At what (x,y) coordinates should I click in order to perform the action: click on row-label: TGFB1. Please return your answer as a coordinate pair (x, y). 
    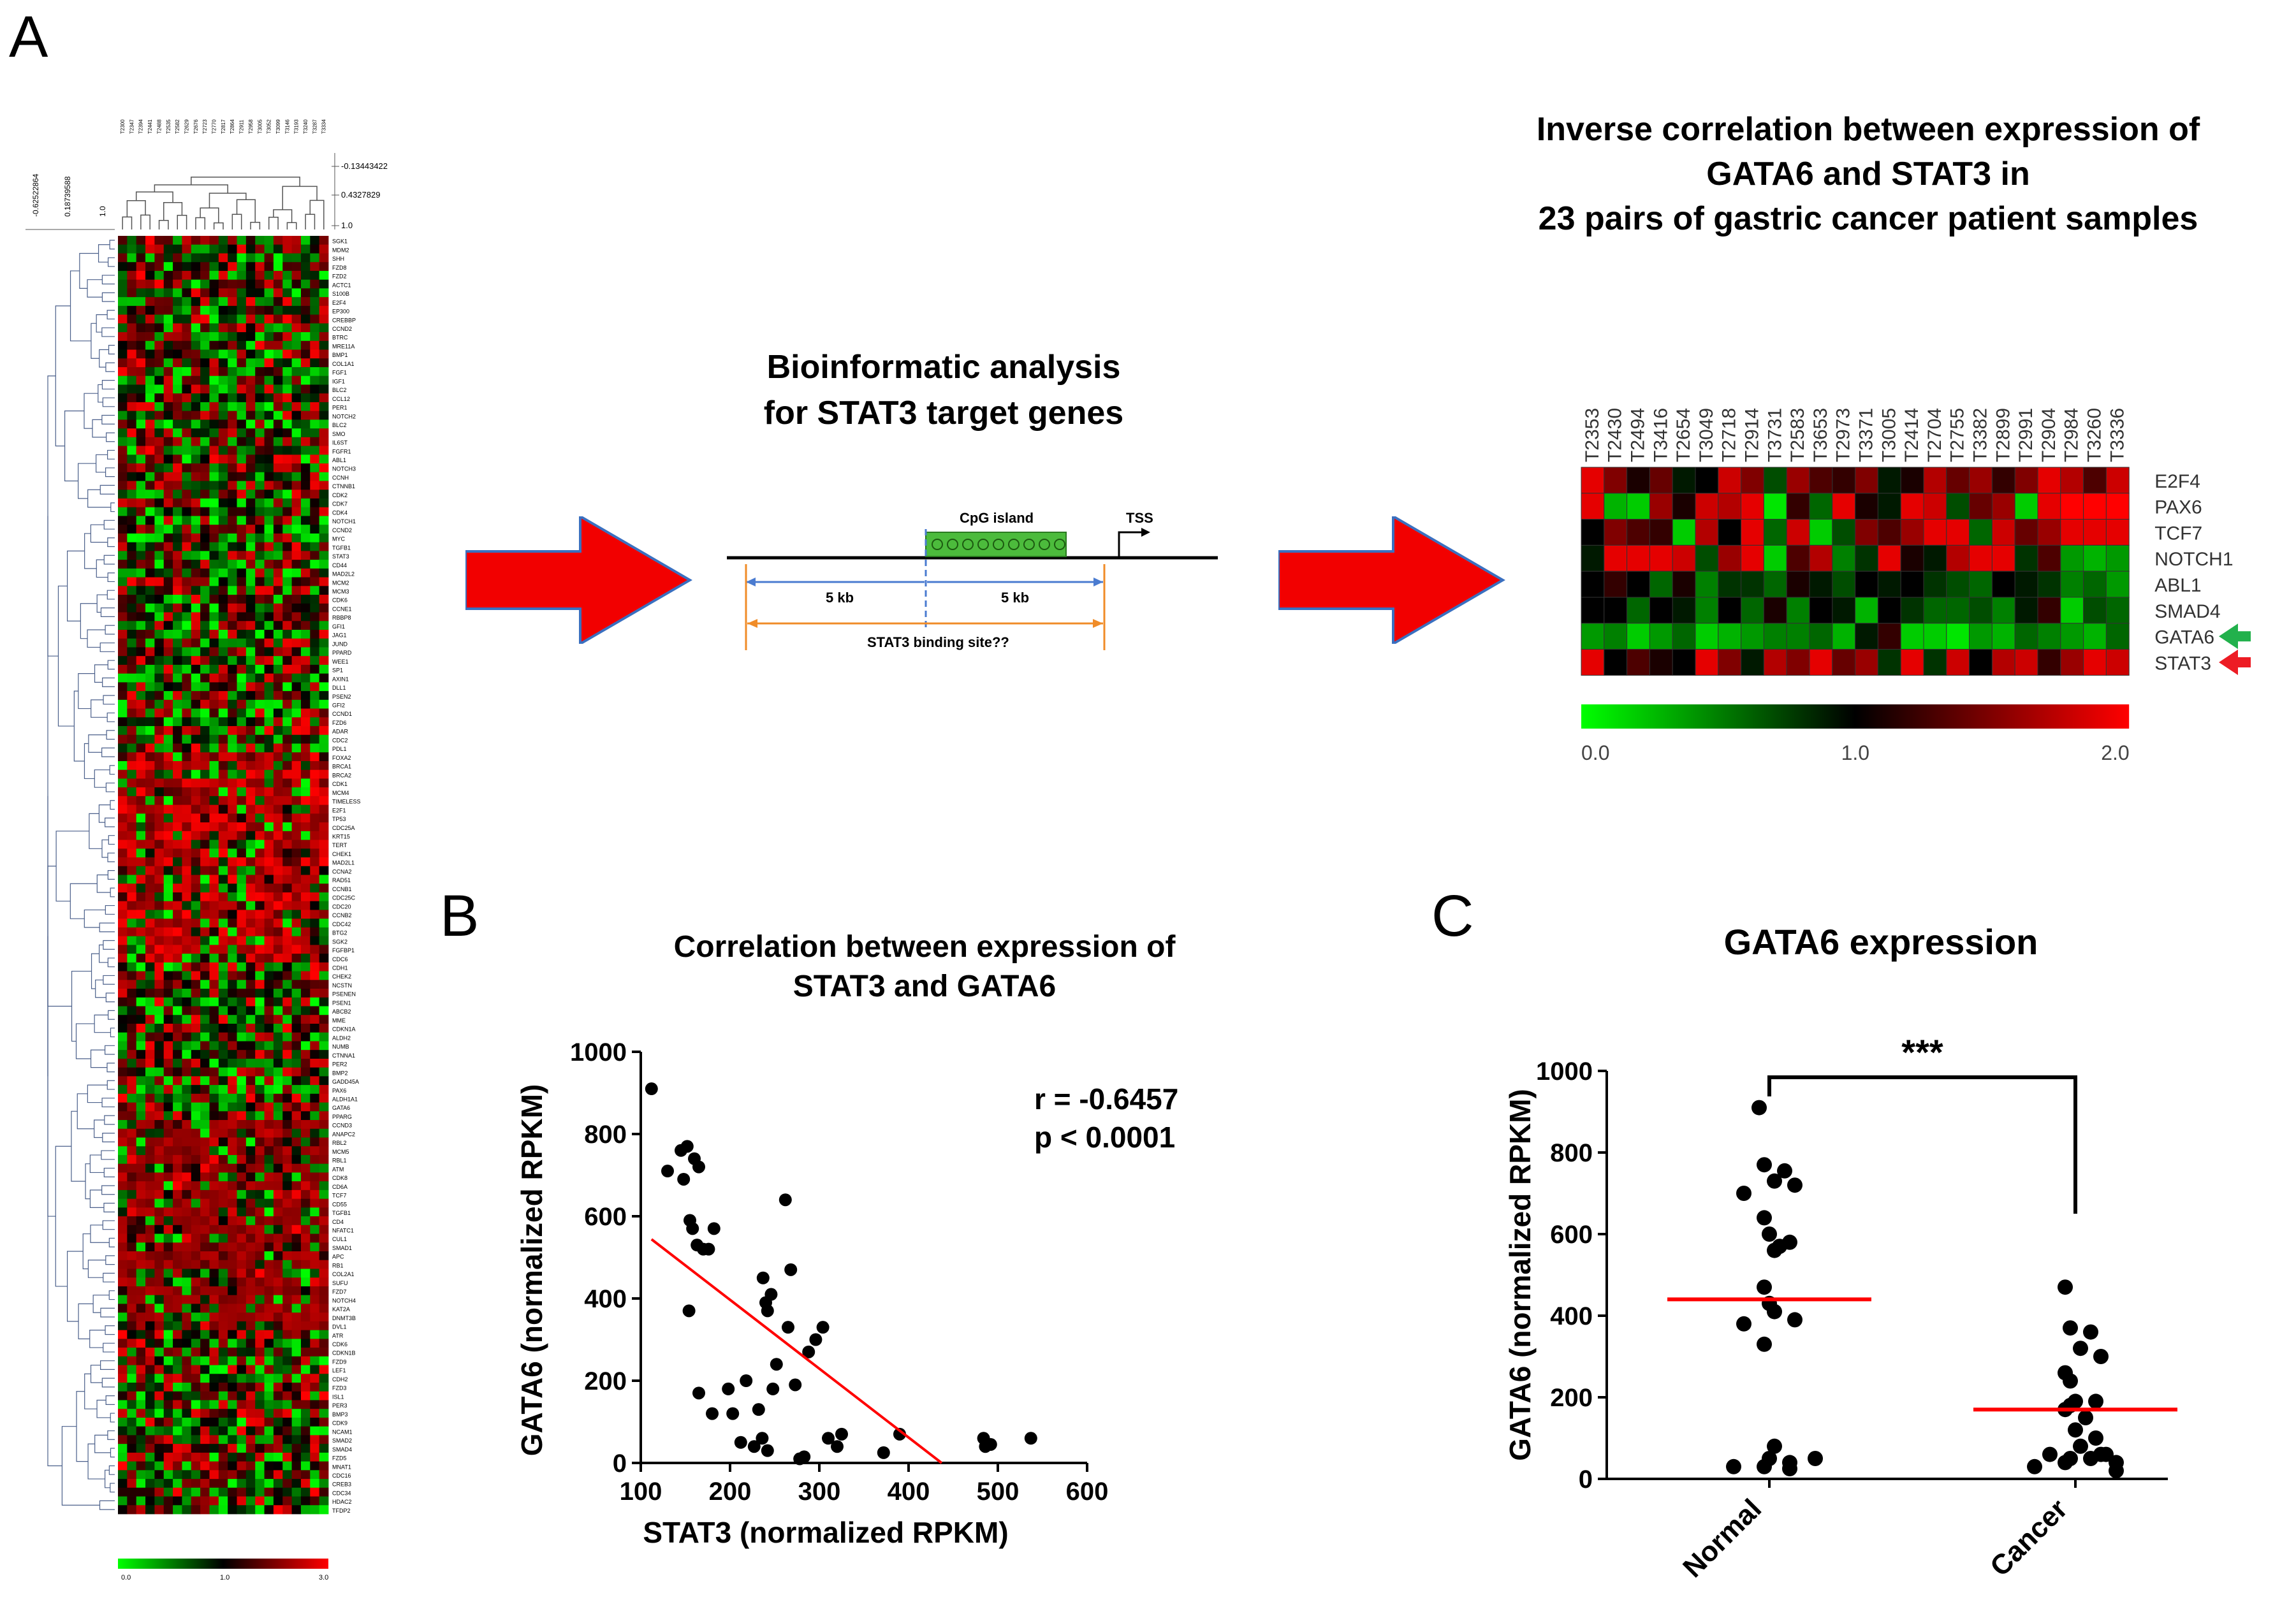
    Looking at the image, I should click on (342, 547).